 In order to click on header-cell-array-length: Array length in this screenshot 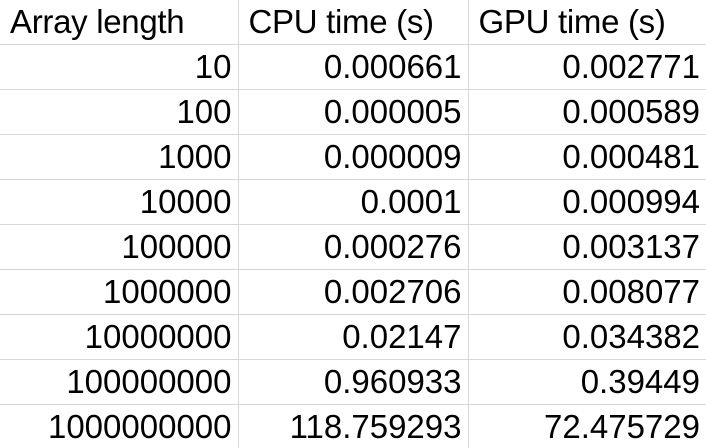, I will do `click(119, 22)`.